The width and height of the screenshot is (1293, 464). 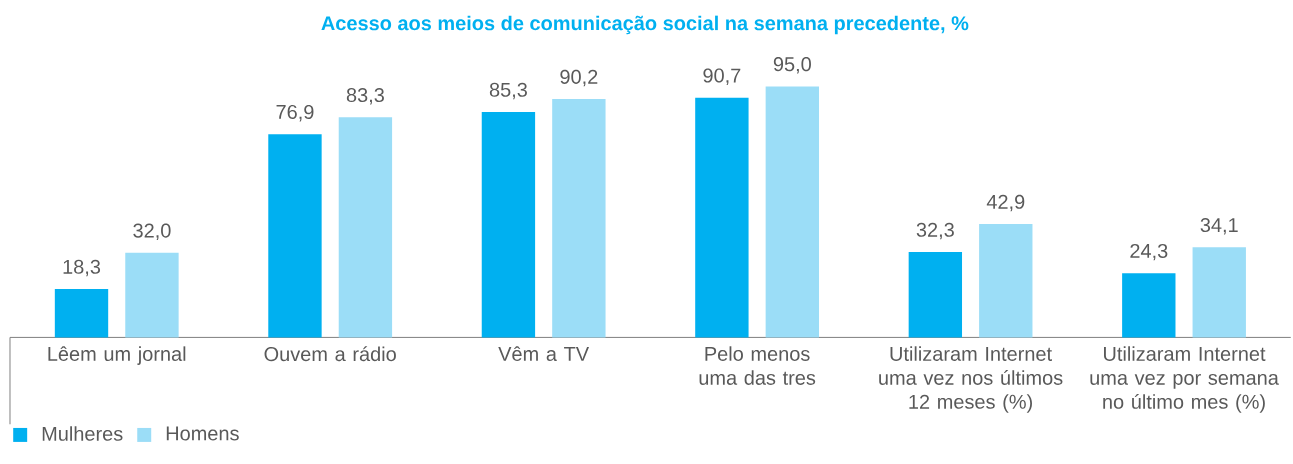 I want to click on data-label: 83,3, so click(x=365, y=96).